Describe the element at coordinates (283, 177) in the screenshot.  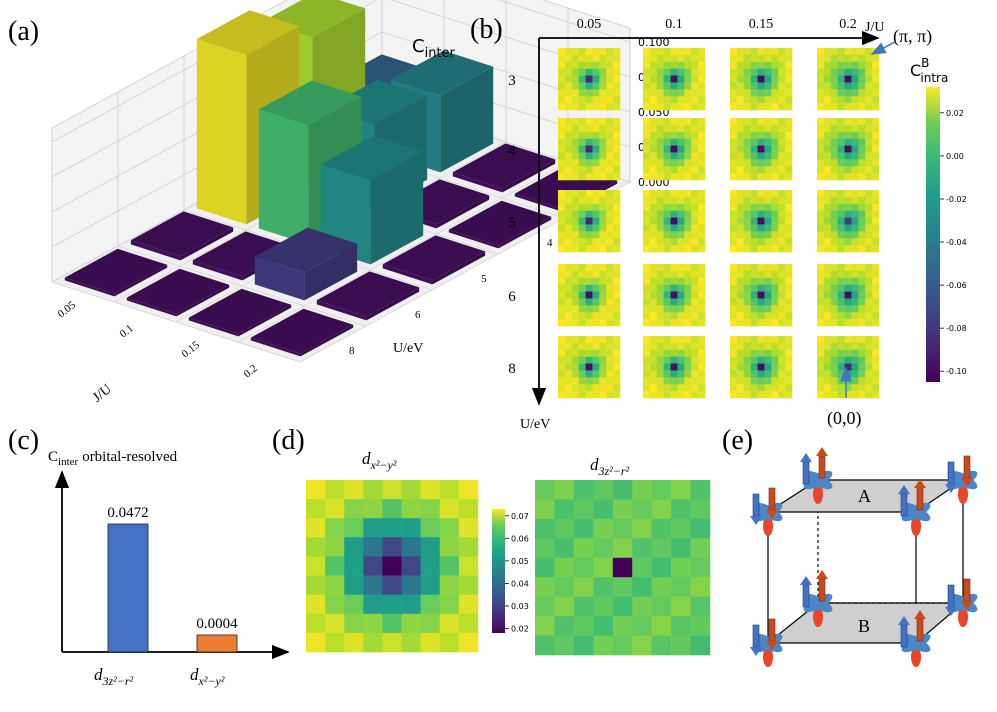
I see `panel-a-bar-front` at that location.